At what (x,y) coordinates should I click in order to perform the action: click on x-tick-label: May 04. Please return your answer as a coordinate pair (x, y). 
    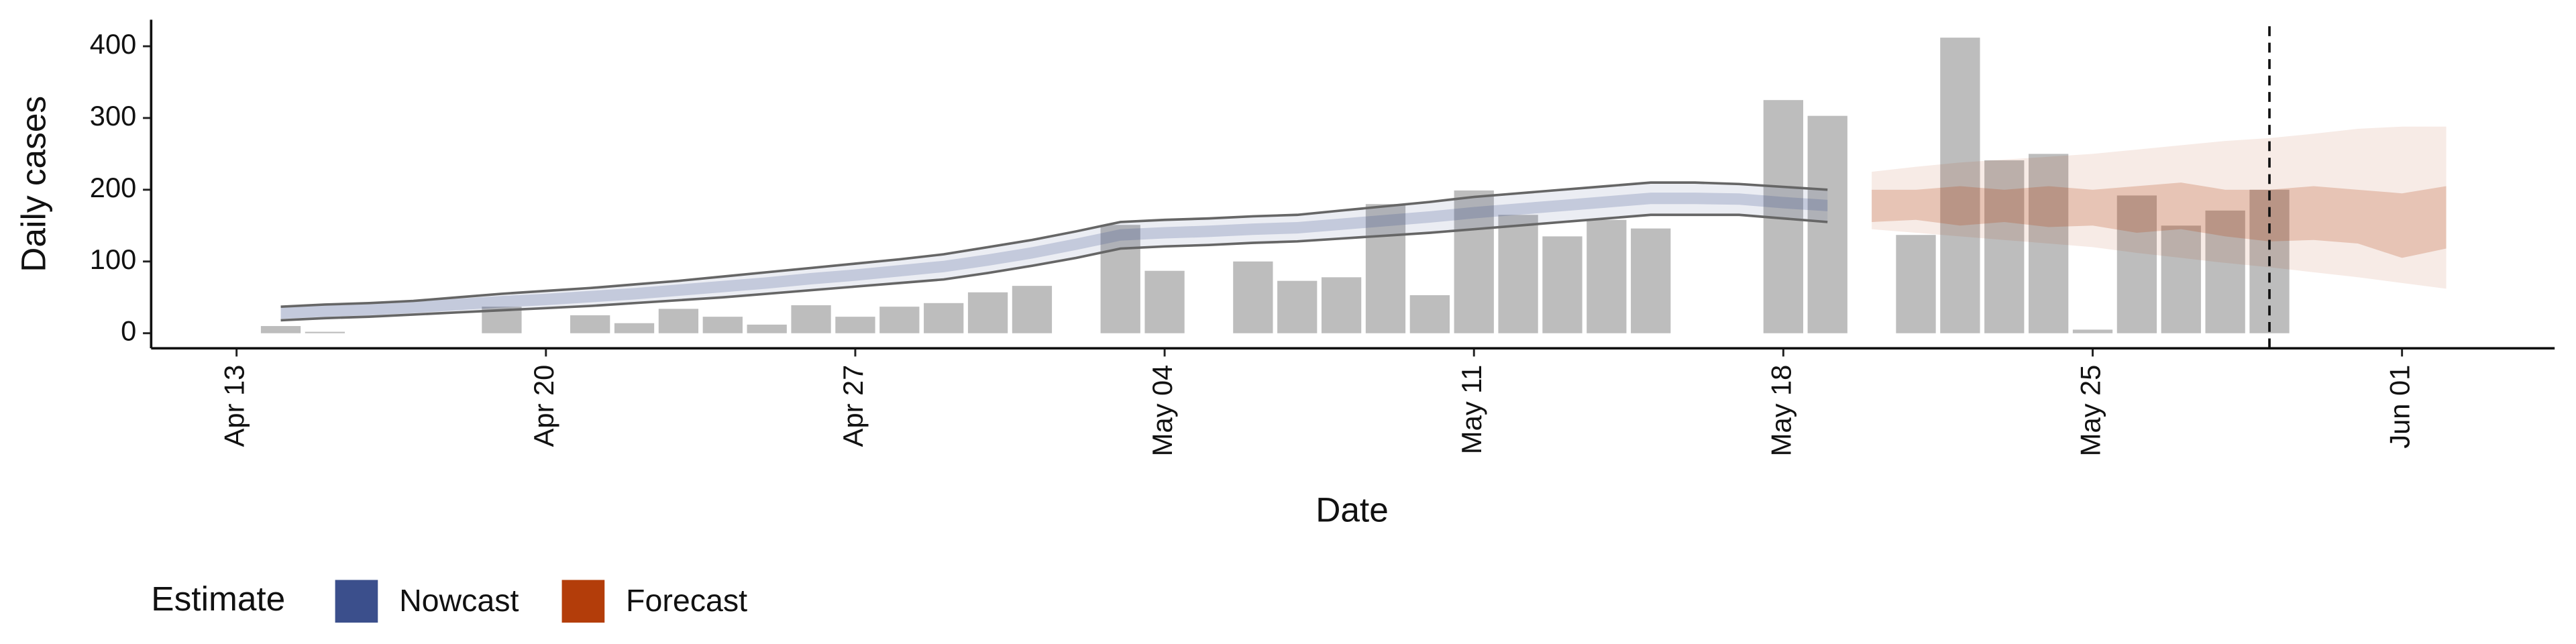
    Looking at the image, I should click on (1162, 411).